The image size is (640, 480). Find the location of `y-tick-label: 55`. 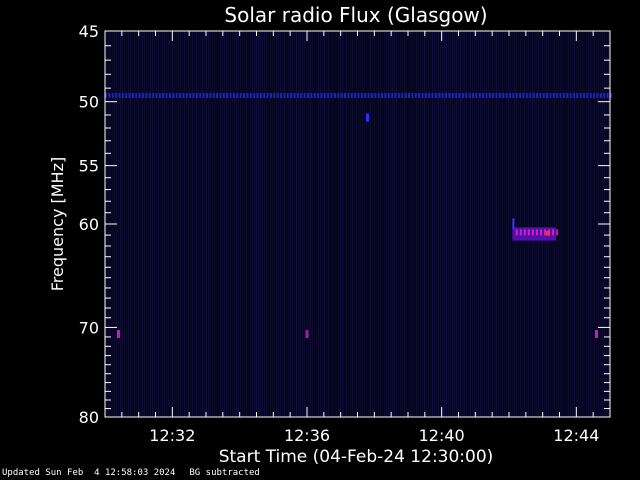

y-tick-label: 55 is located at coordinates (89, 166).